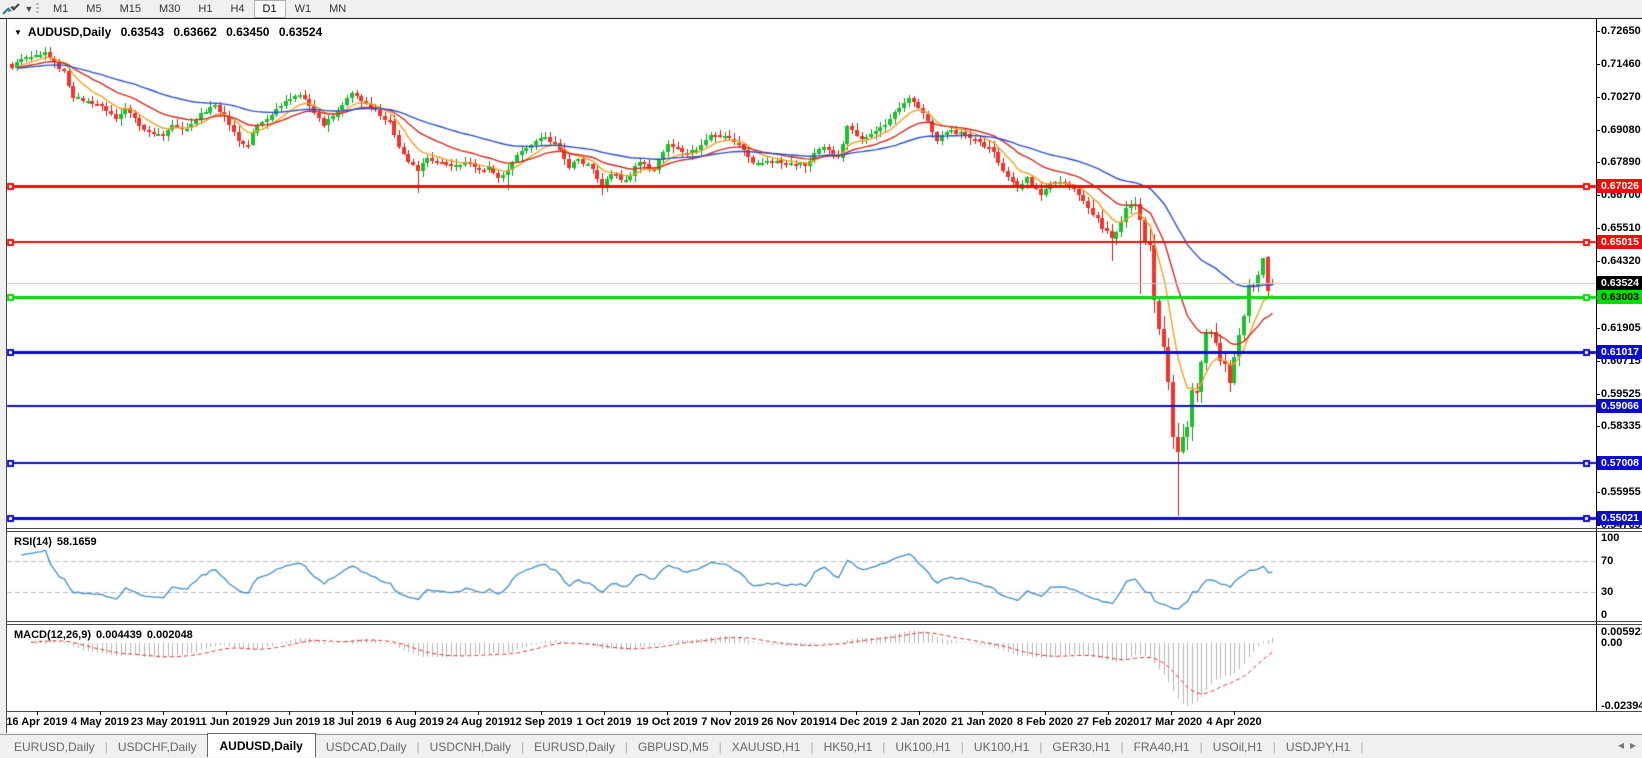  I want to click on chart-tab-uk100-h1-10: UK100,H1, so click(1001, 746).